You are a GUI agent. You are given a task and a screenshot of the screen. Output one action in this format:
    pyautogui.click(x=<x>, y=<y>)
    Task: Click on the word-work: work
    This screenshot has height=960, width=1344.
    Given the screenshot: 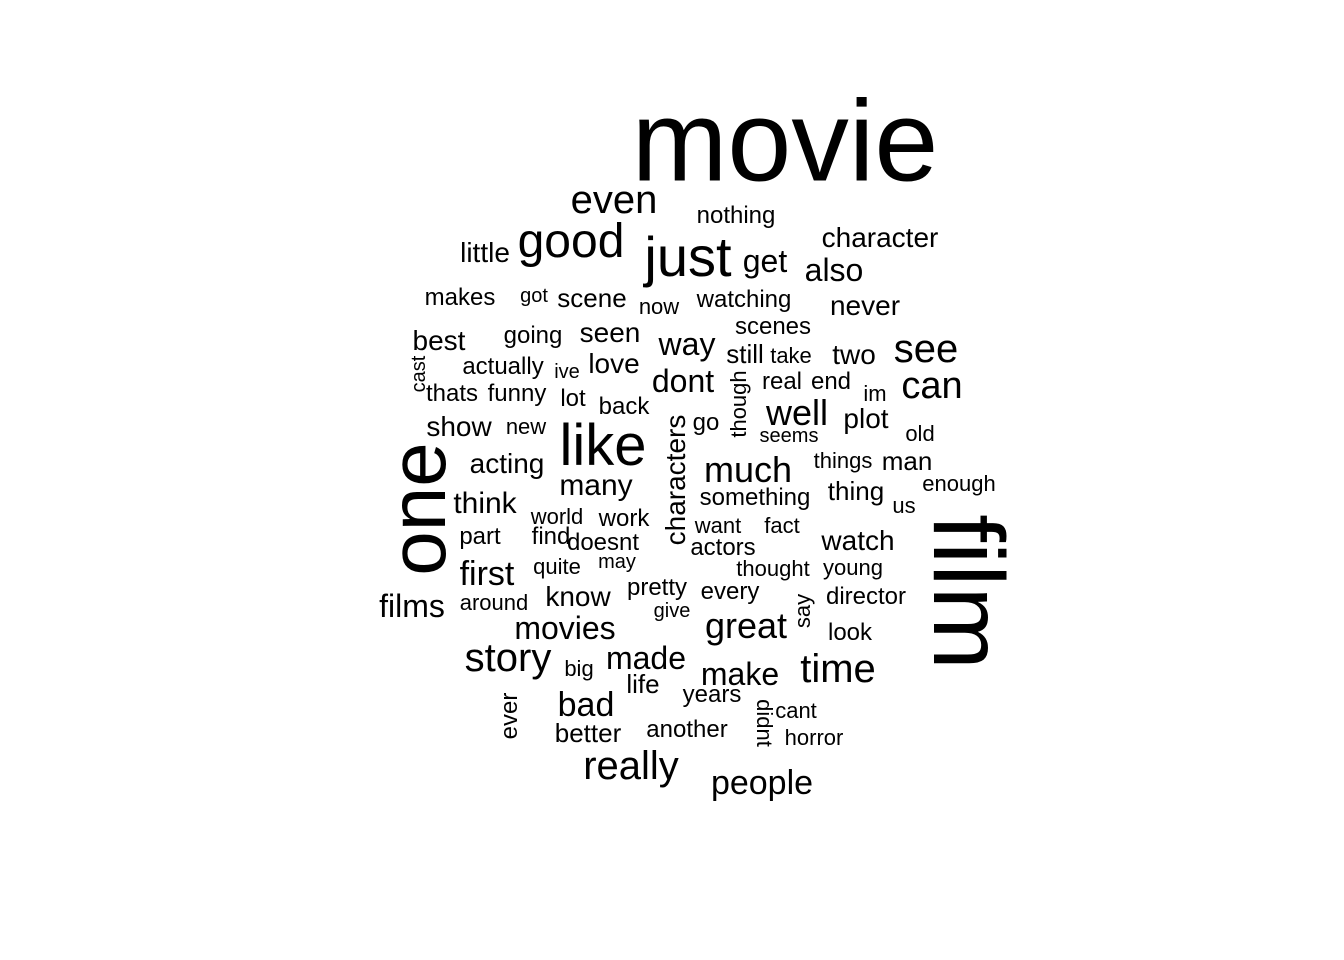 What is the action you would take?
    pyautogui.click(x=624, y=518)
    